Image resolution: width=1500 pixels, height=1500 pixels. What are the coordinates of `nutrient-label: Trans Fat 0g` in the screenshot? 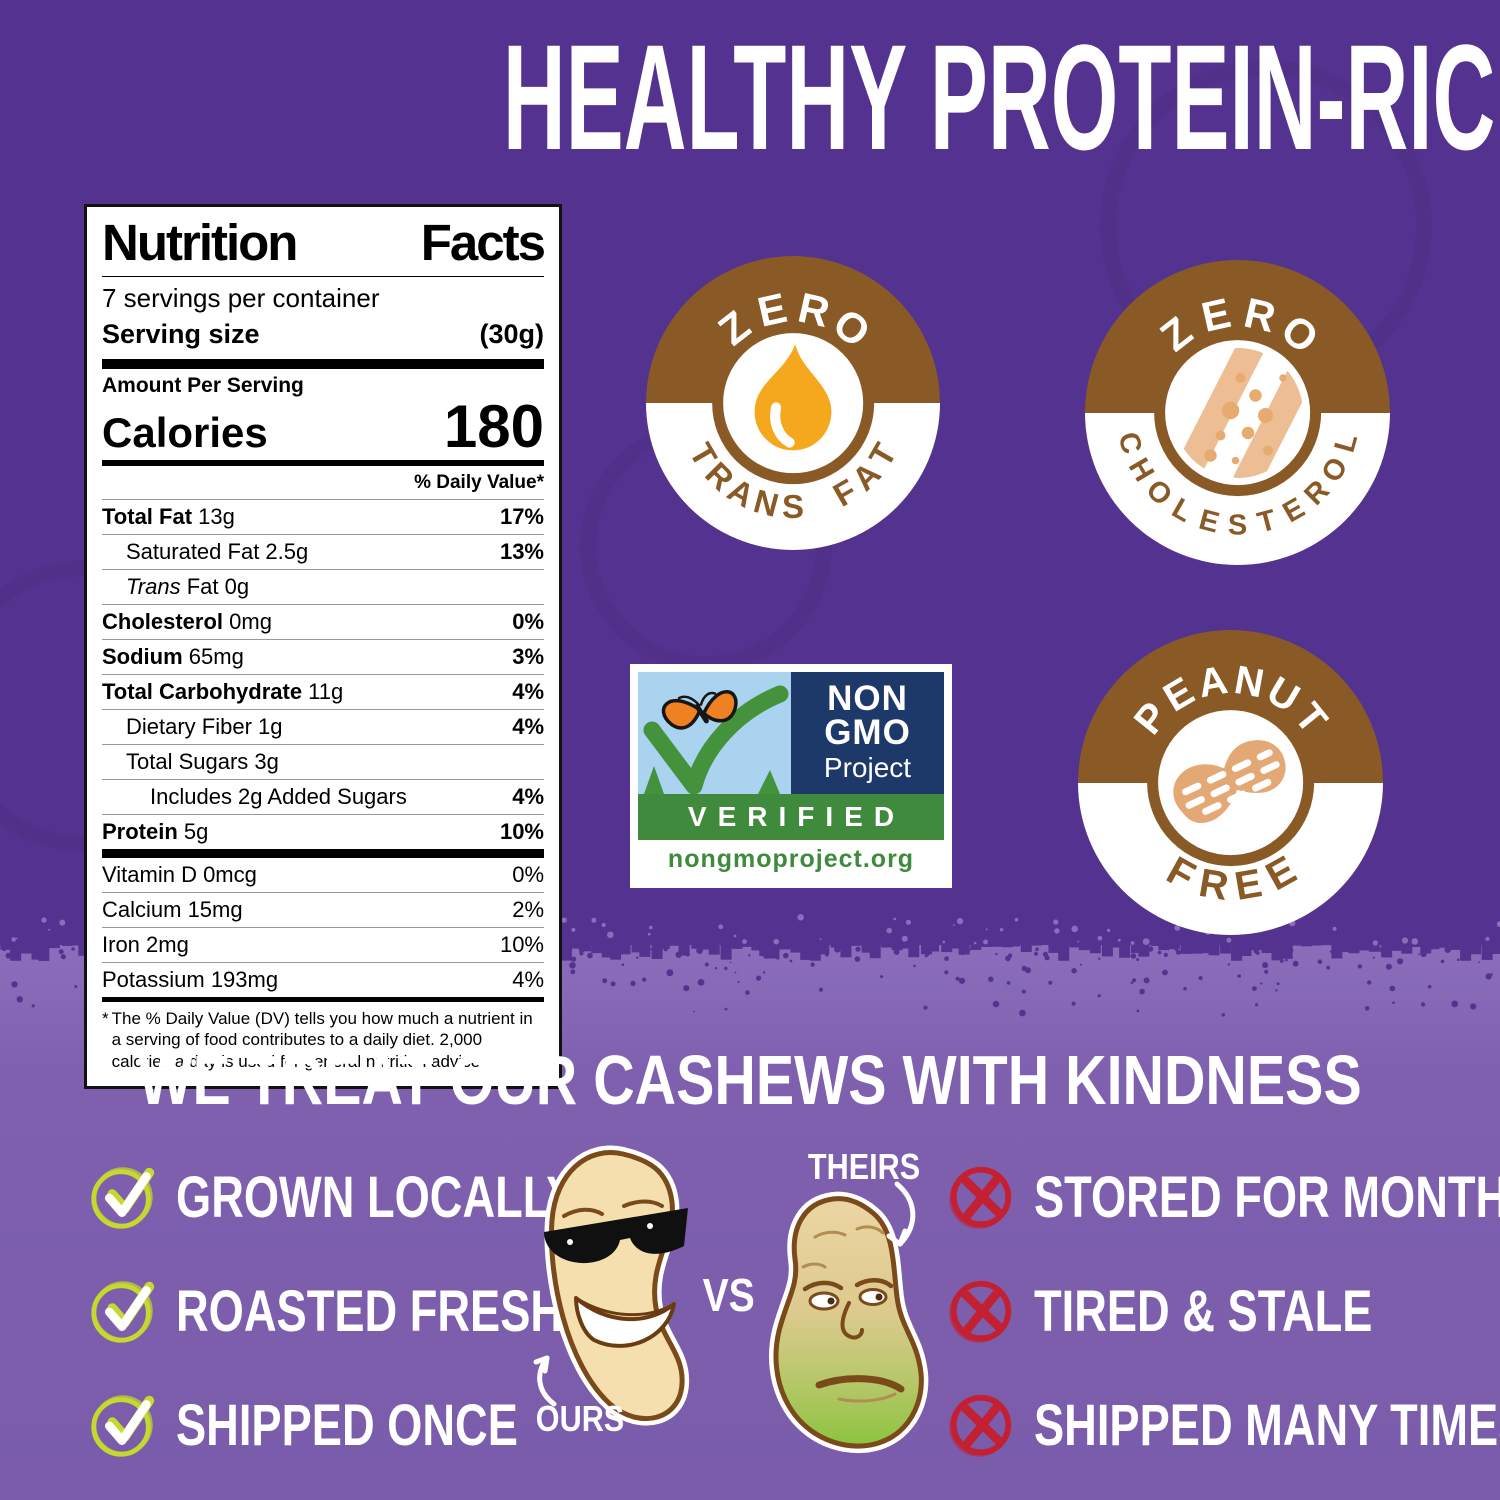 It's located at (188, 587).